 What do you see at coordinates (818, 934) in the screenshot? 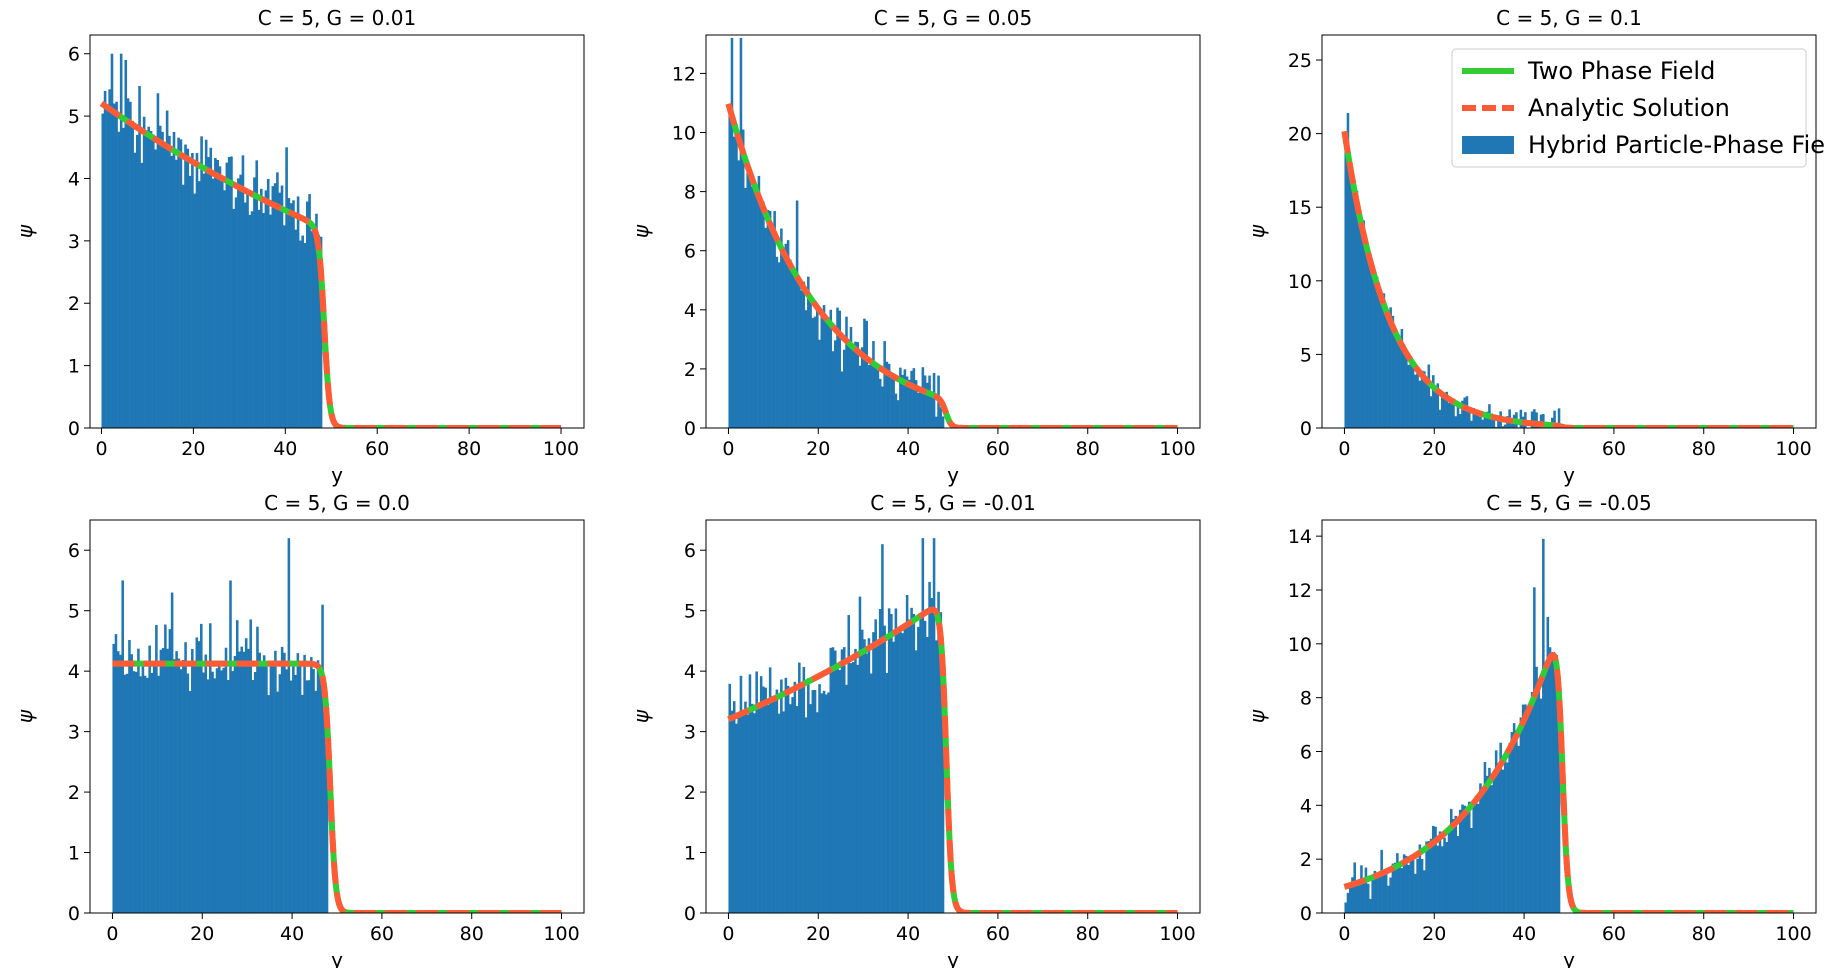
I see `x-tick-label: 20` at bounding box center [818, 934].